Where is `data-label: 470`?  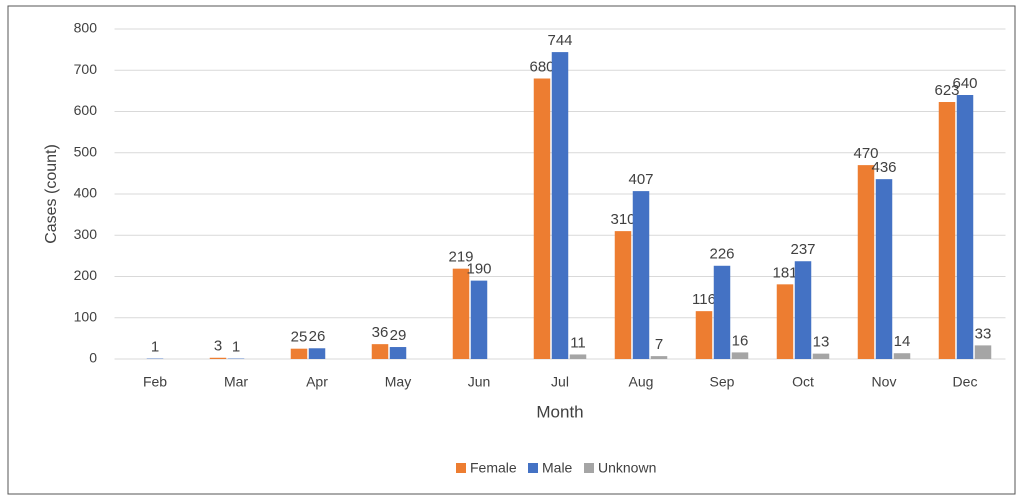
data-label: 470 is located at coordinates (865, 153).